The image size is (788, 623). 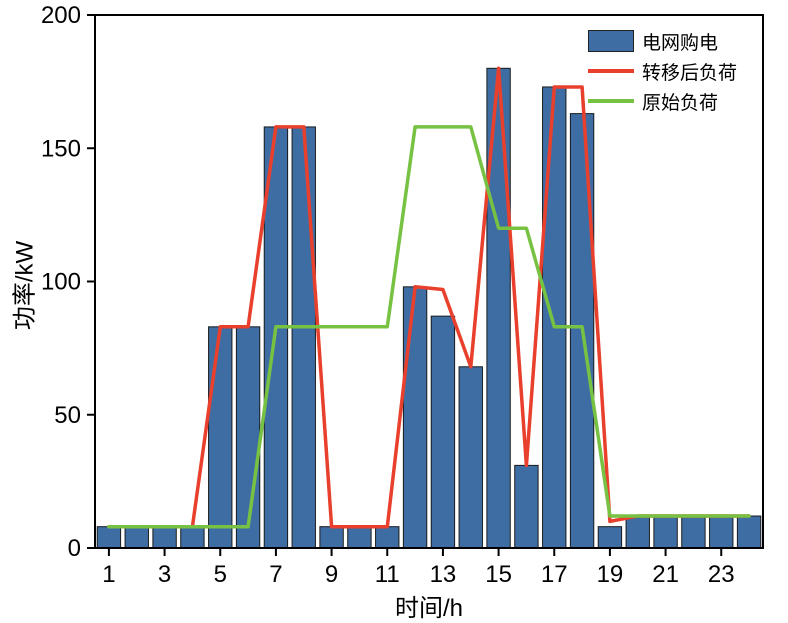 What do you see at coordinates (611, 41) in the screenshot?
I see `bar-swatch-icon` at bounding box center [611, 41].